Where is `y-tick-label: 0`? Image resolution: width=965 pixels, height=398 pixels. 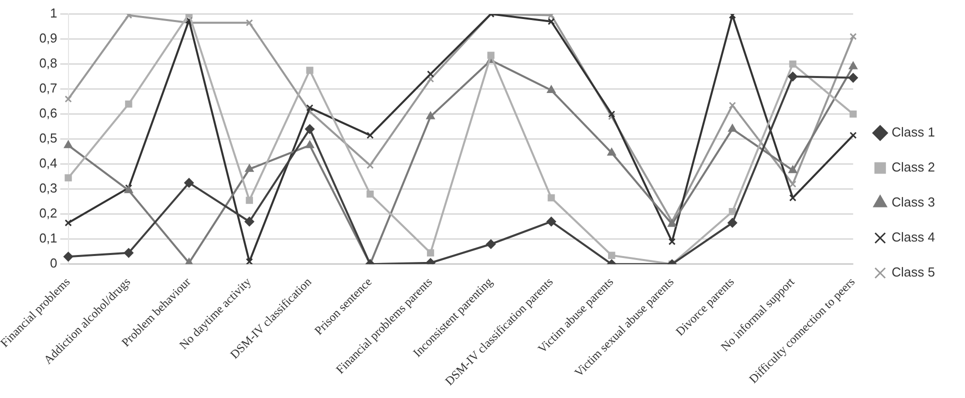
y-tick-label: 0 is located at coordinates (54, 263).